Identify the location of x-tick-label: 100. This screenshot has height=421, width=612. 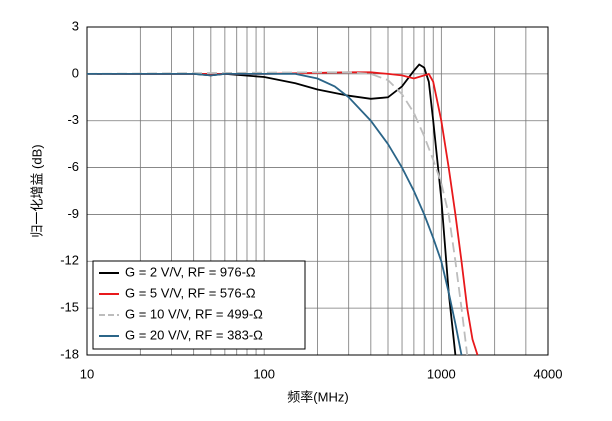
(264, 373).